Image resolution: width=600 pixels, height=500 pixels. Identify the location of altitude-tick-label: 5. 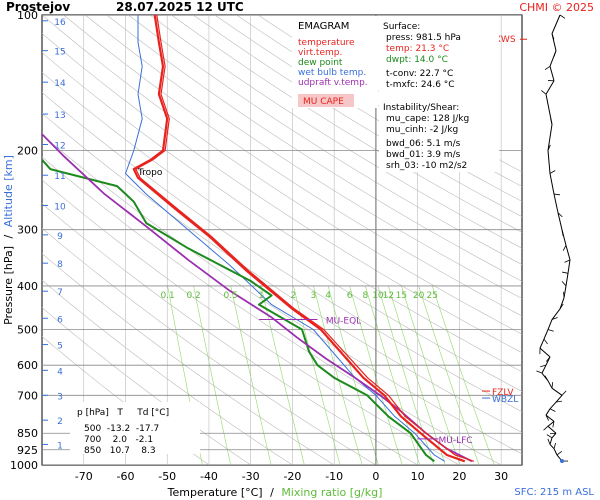
(60, 347).